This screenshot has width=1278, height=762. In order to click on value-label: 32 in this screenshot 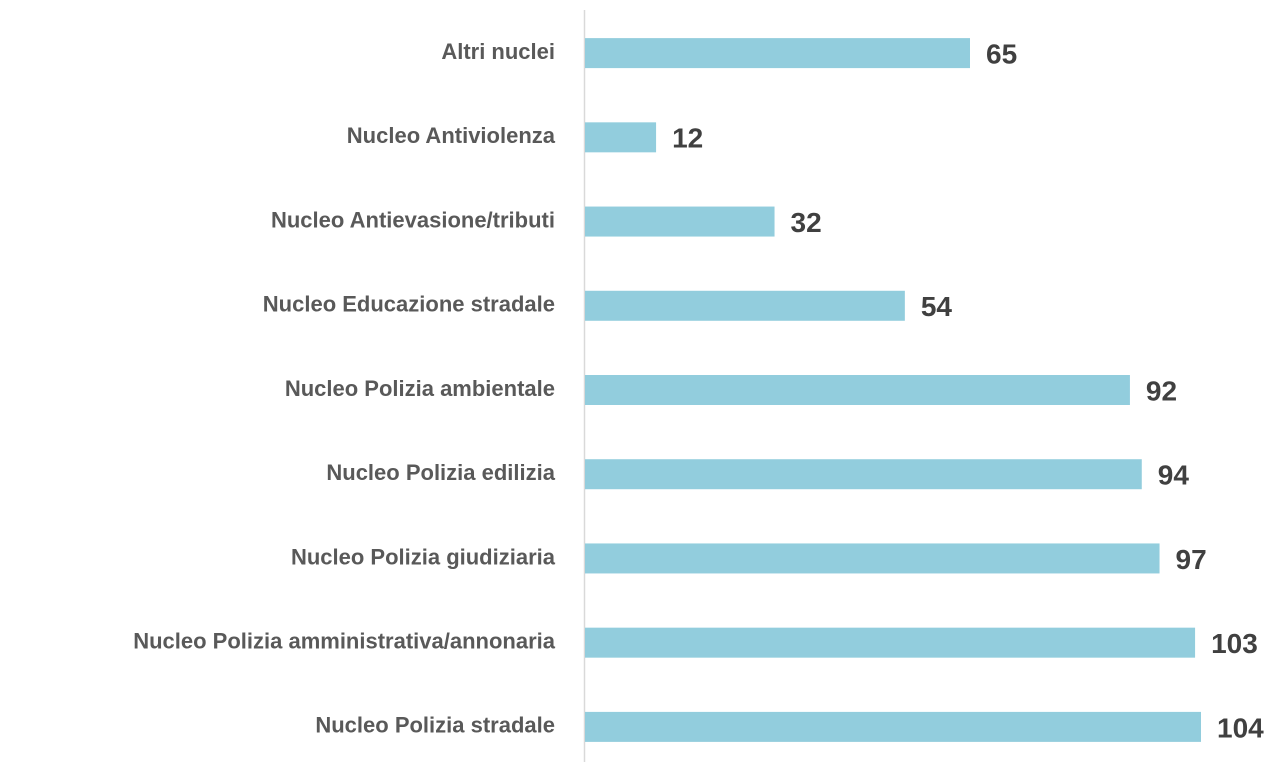, I will do `click(806, 222)`.